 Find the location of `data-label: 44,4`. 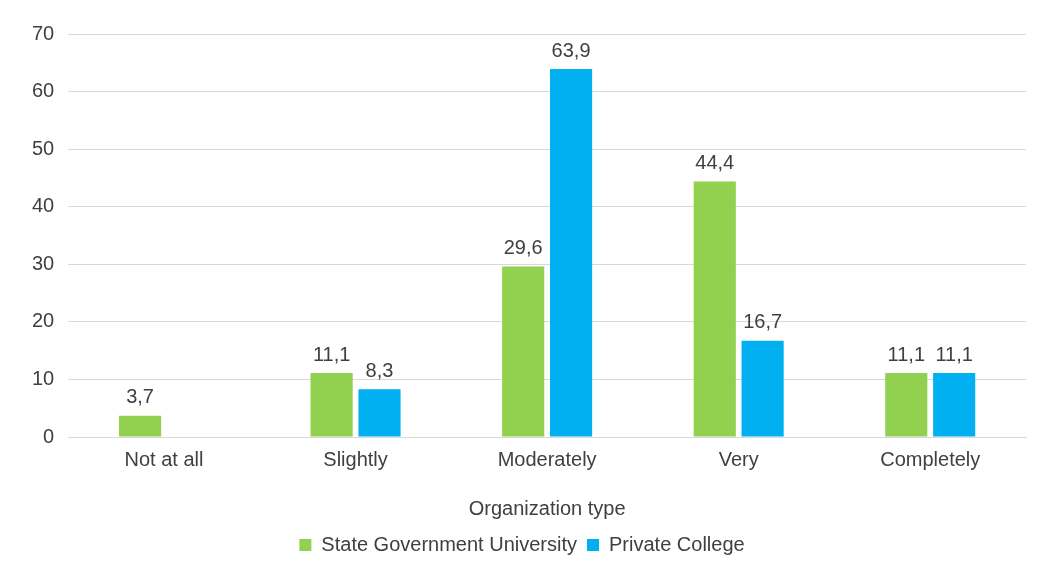

data-label: 44,4 is located at coordinates (715, 161).